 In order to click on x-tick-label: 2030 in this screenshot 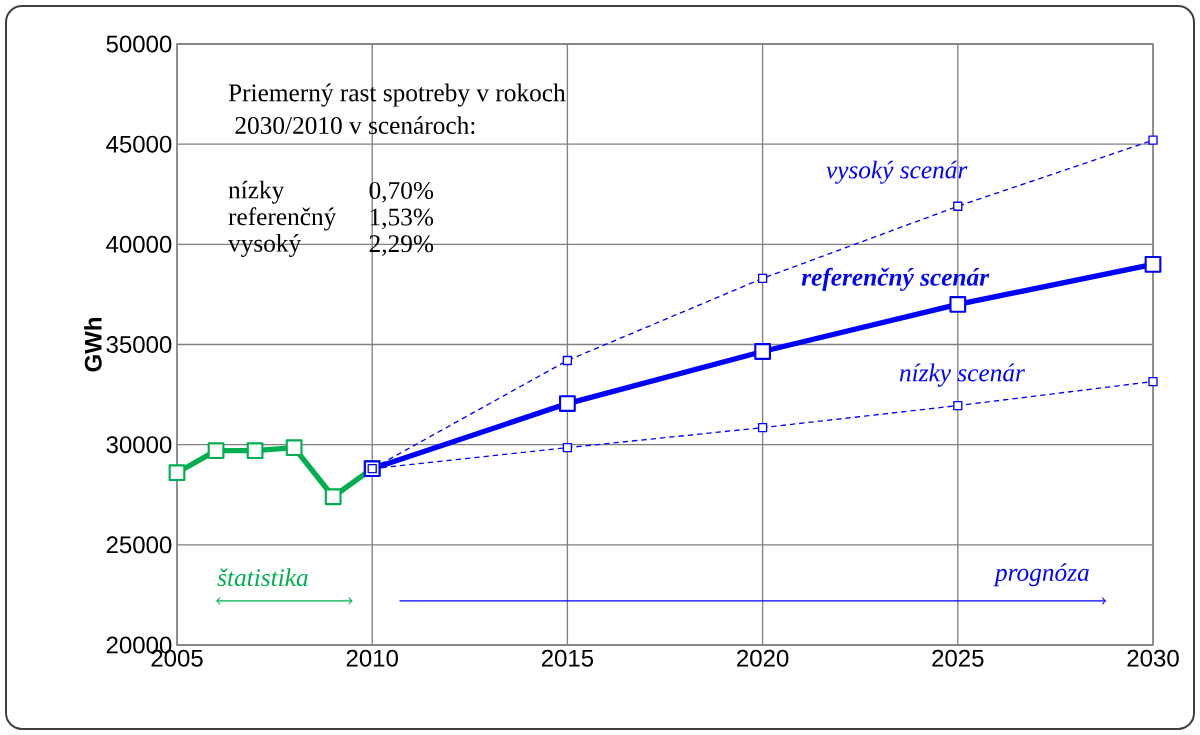, I will do `click(1153, 658)`.